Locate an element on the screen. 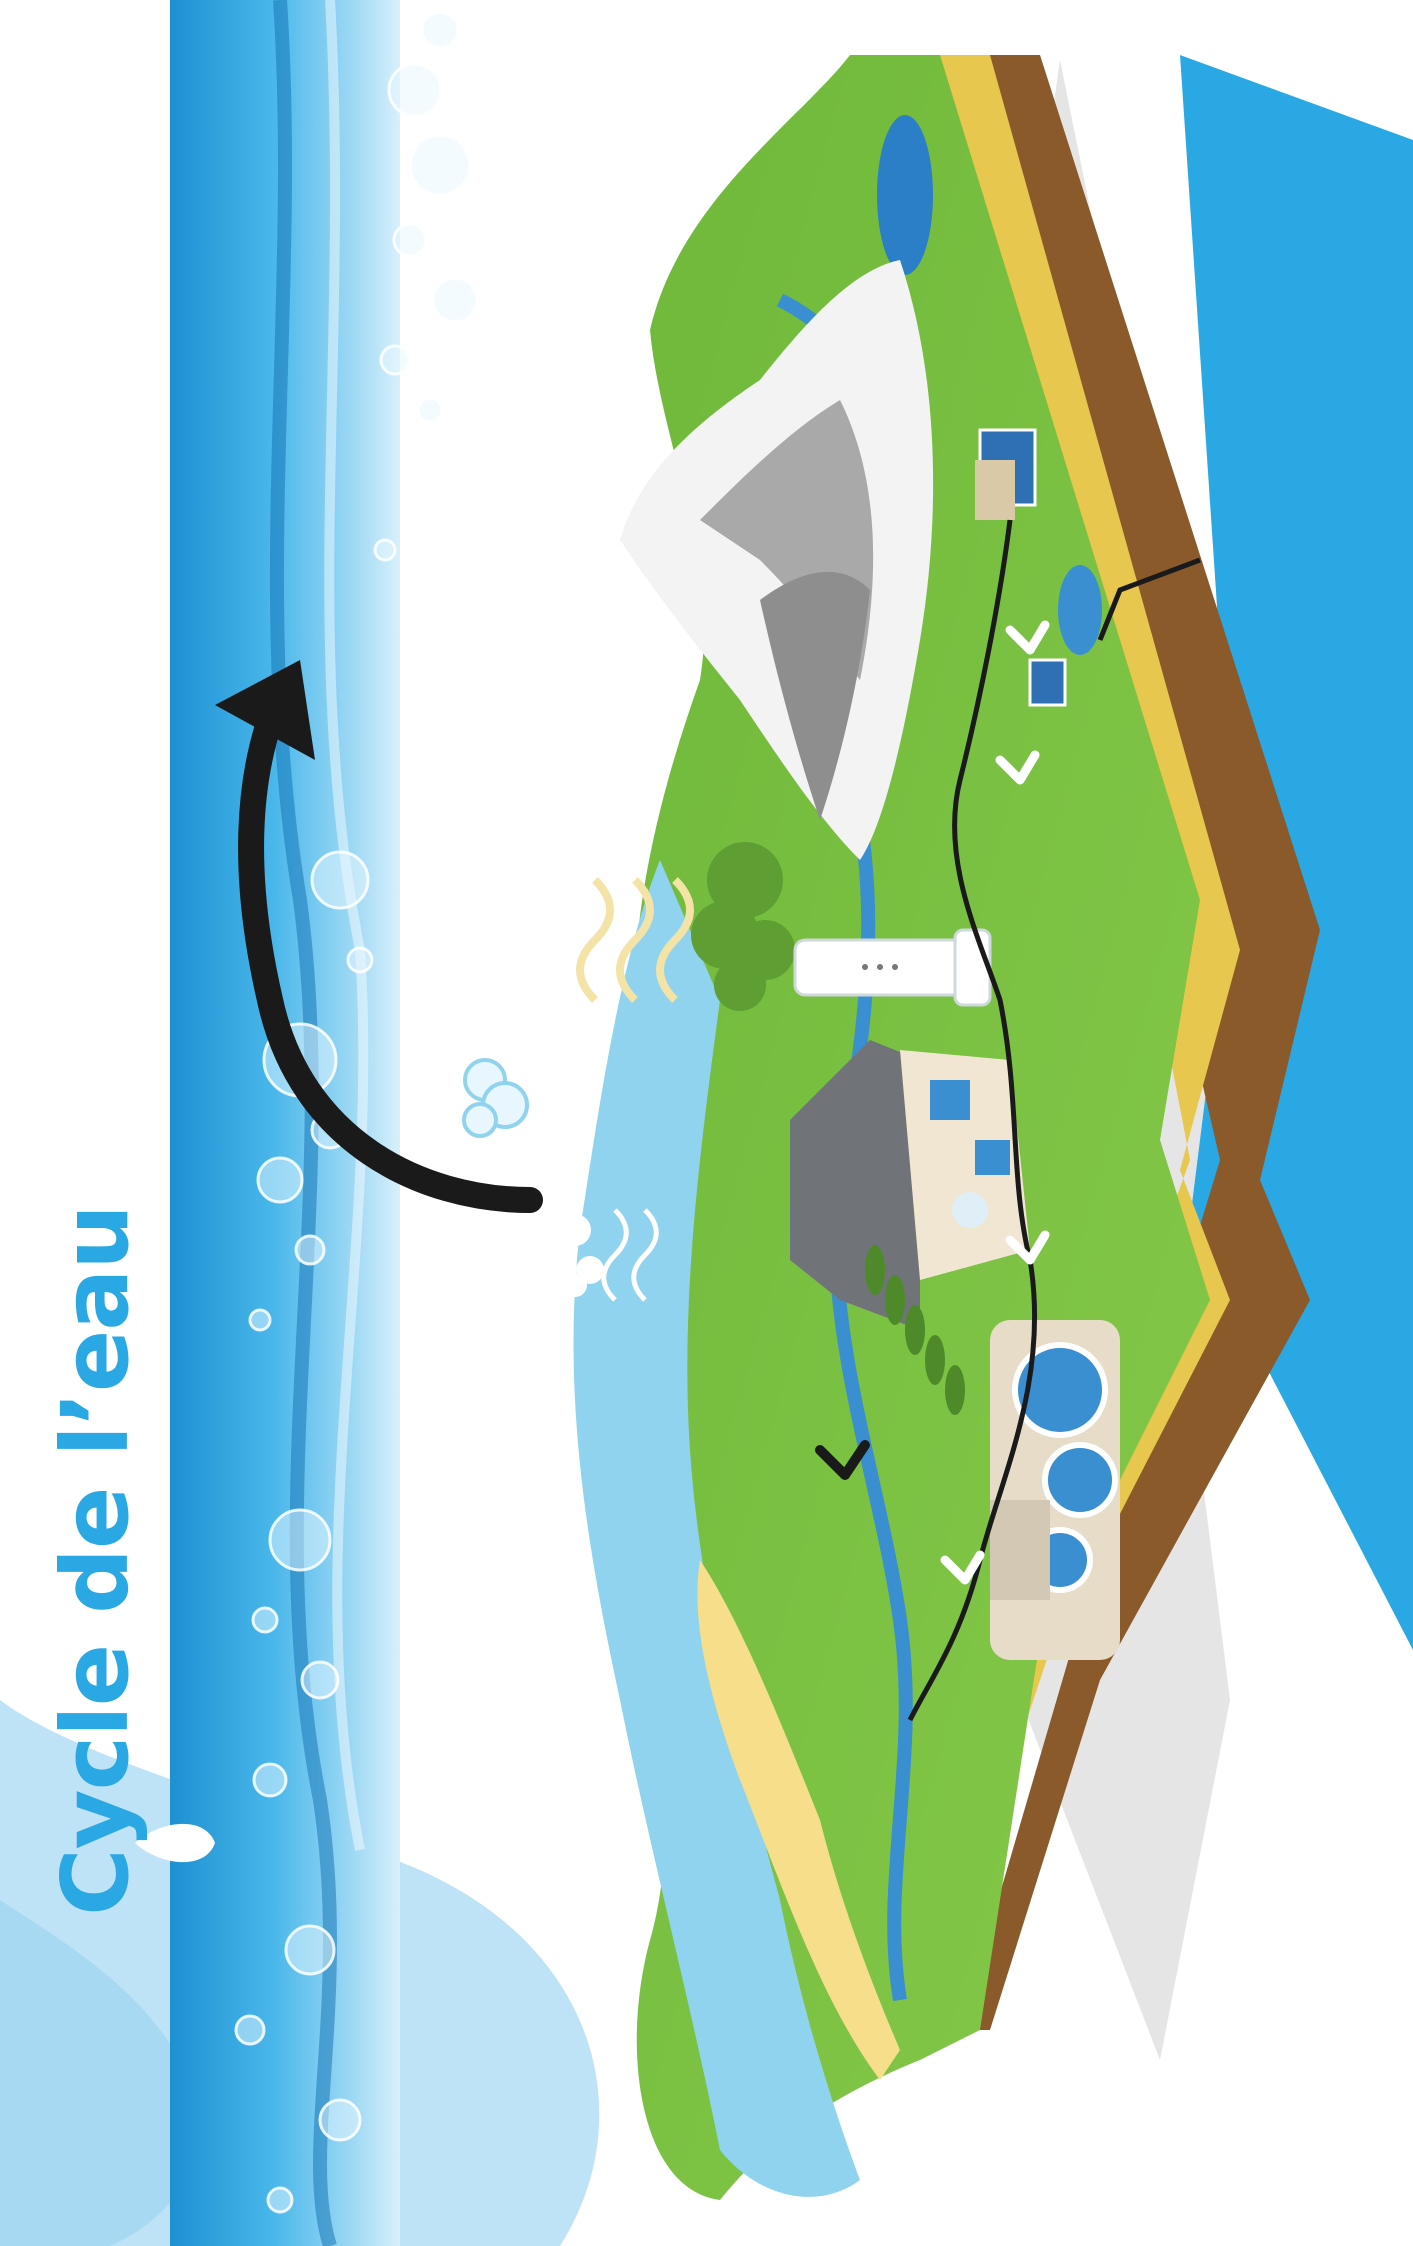 The height and width of the screenshot is (2246, 1413). cloud-outline-icon is located at coordinates (495, 1098).